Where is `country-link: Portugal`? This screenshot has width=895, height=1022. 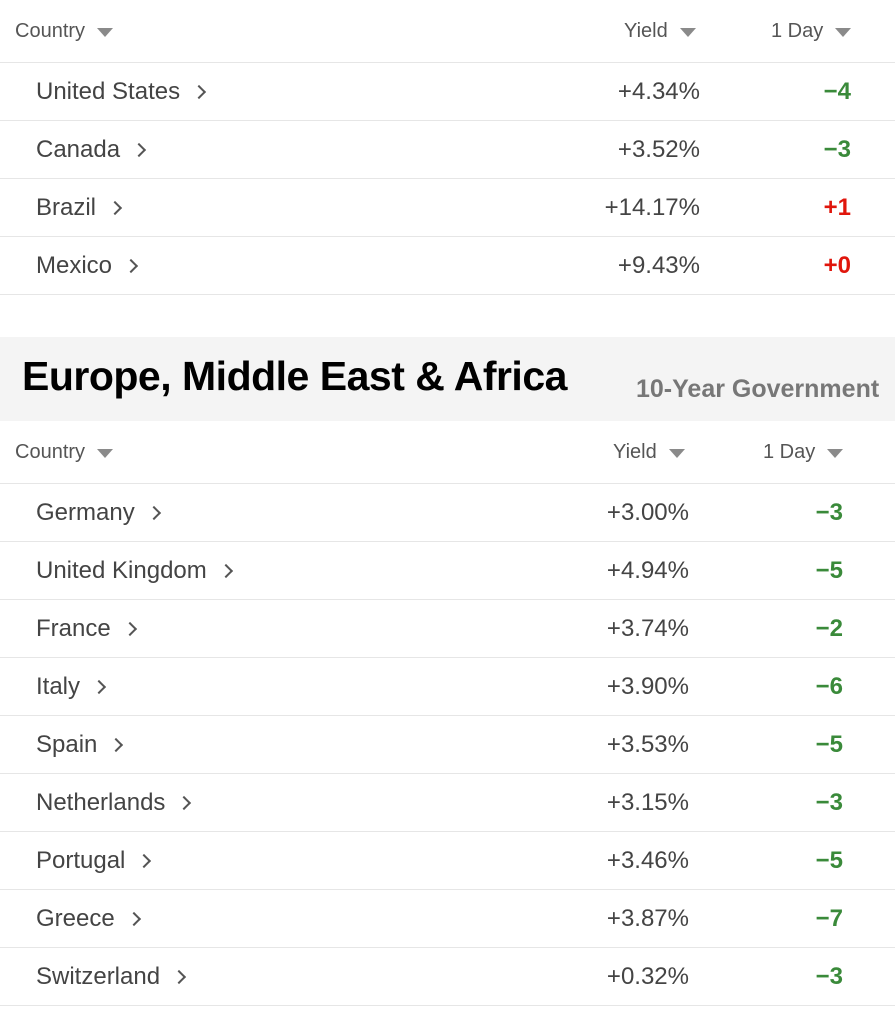 country-link: Portugal is located at coordinates (94, 860).